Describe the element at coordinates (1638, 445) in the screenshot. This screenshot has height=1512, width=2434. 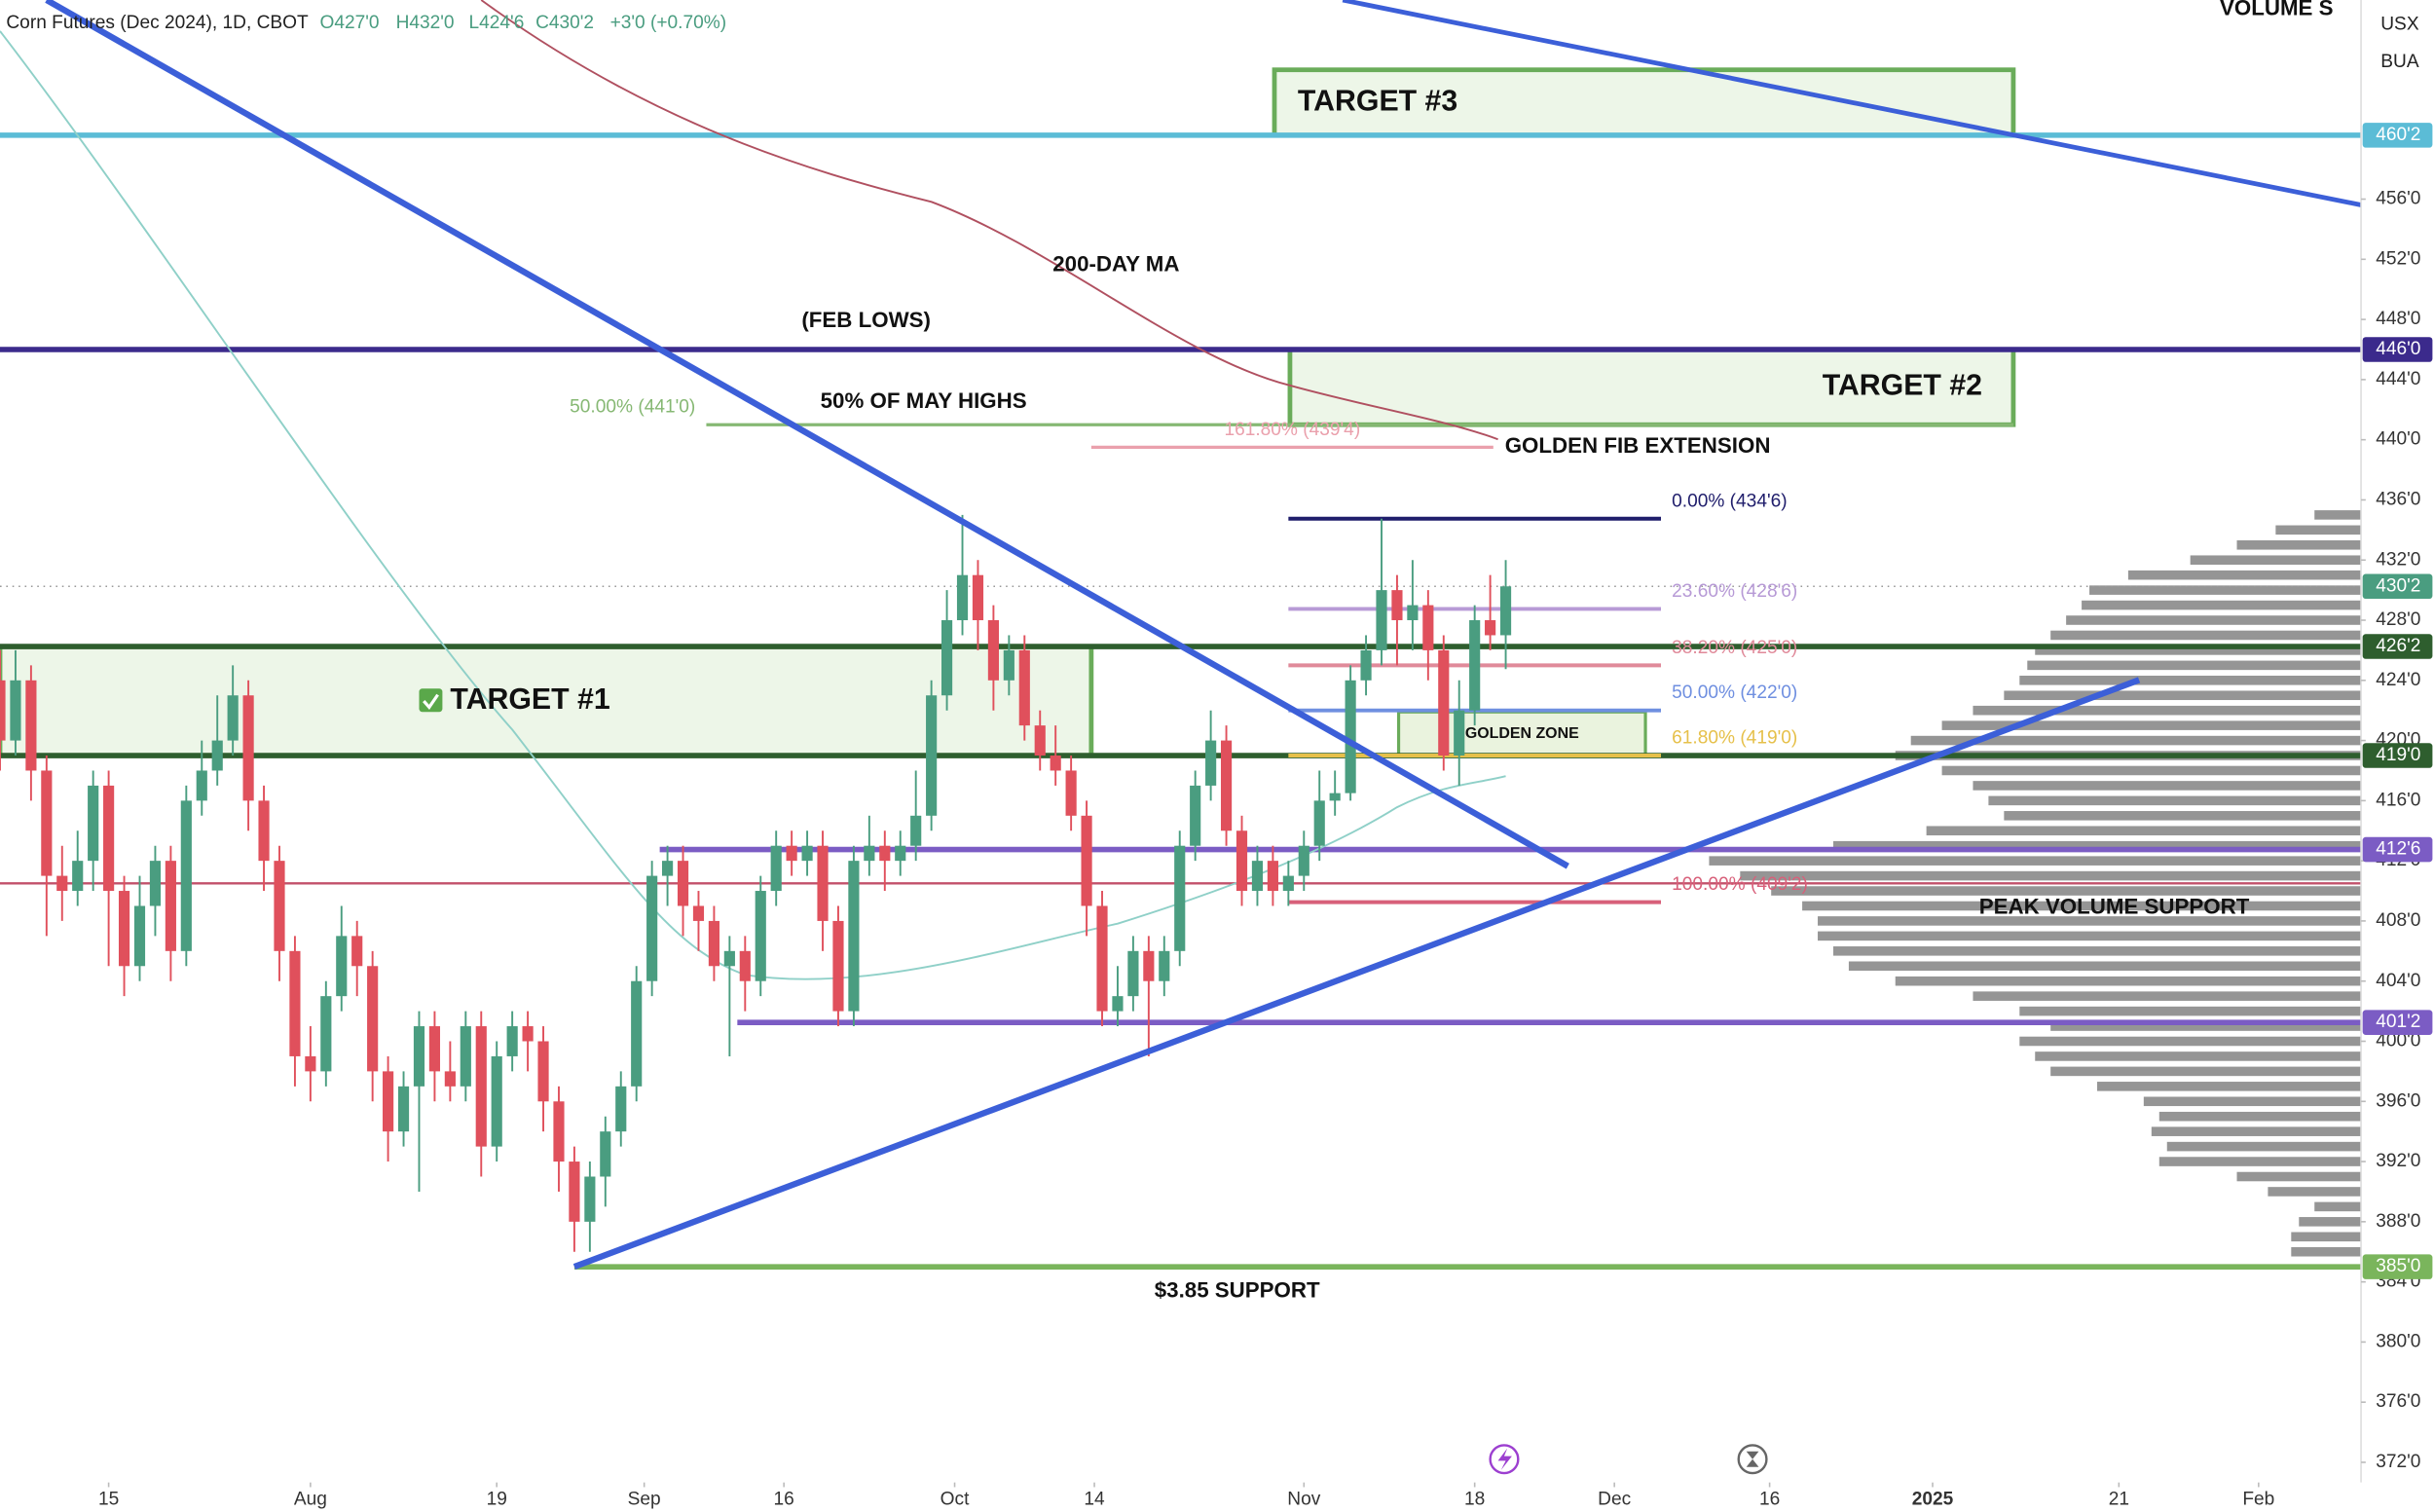
I see `annotation: GOLDEN FIB EXTENSION` at that location.